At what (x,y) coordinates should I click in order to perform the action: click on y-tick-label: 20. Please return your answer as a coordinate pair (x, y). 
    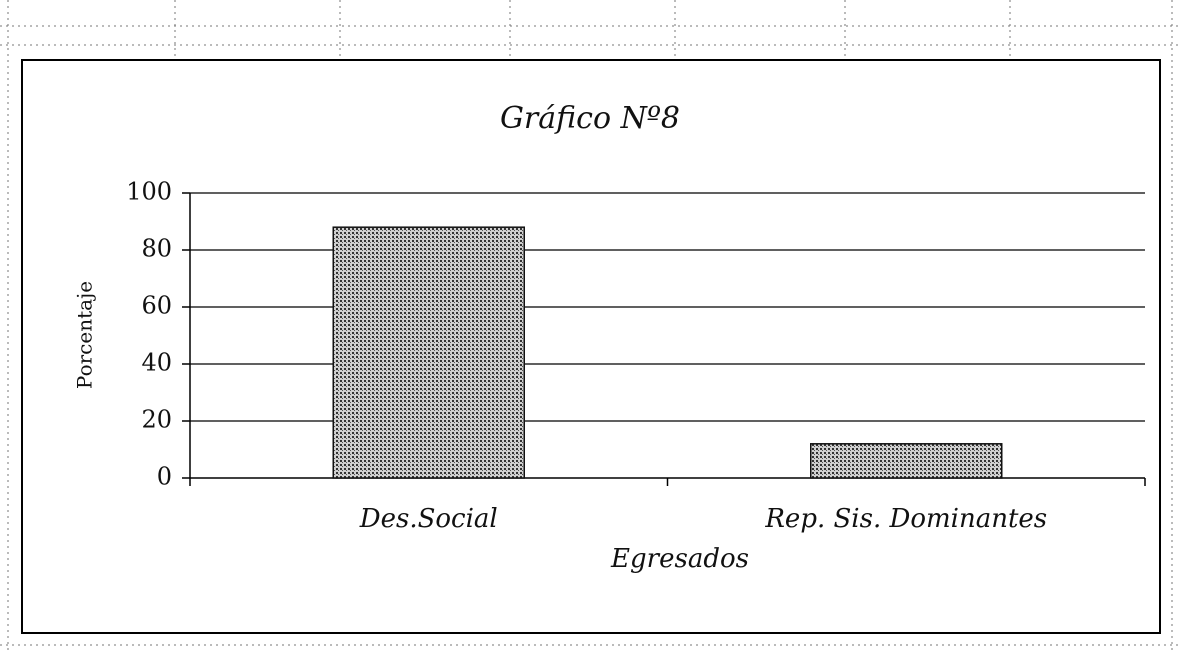
    Looking at the image, I should click on (156, 420).